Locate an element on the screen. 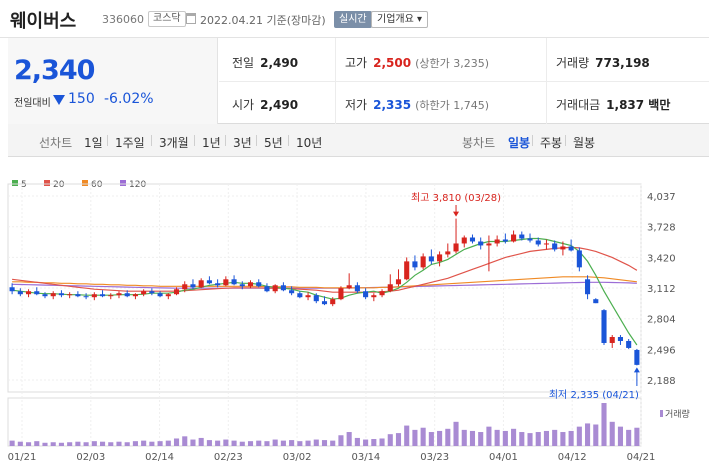 The width and height of the screenshot is (709, 474). period-1w: 1주일 is located at coordinates (130, 143).